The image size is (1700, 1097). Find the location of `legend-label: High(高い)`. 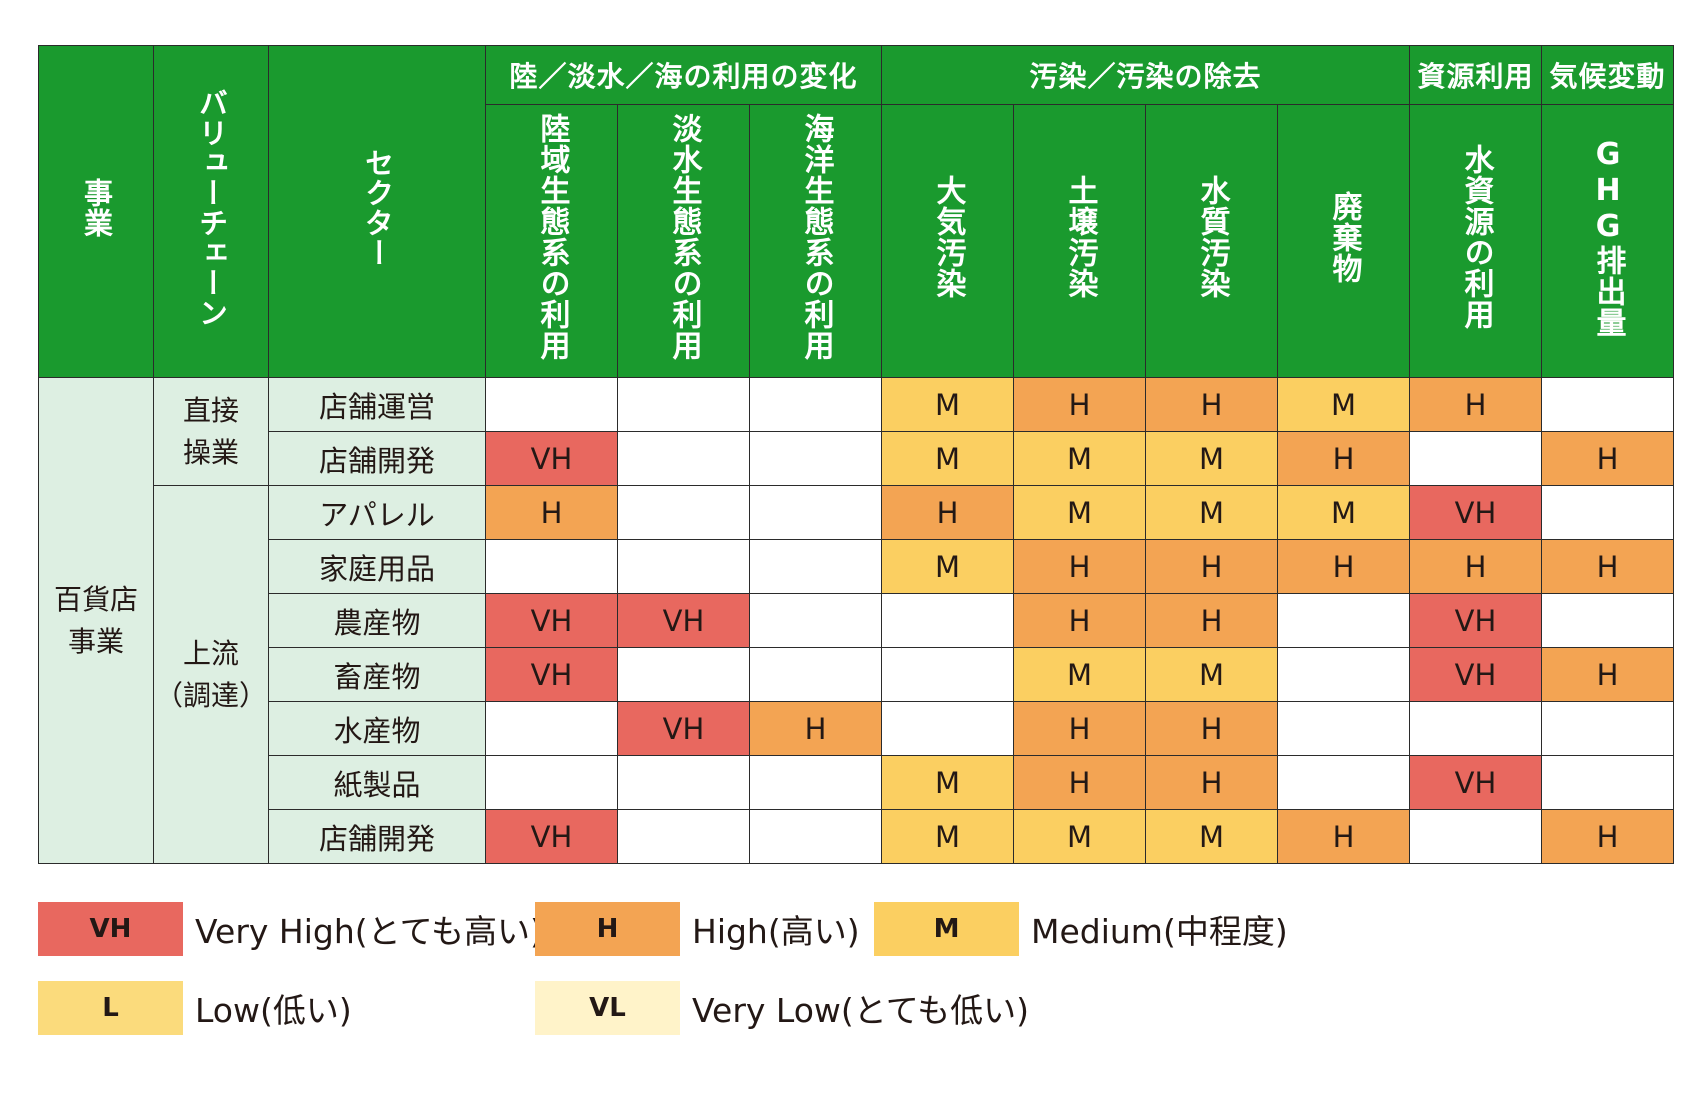

legend-label: High(高い) is located at coordinates (776, 931).